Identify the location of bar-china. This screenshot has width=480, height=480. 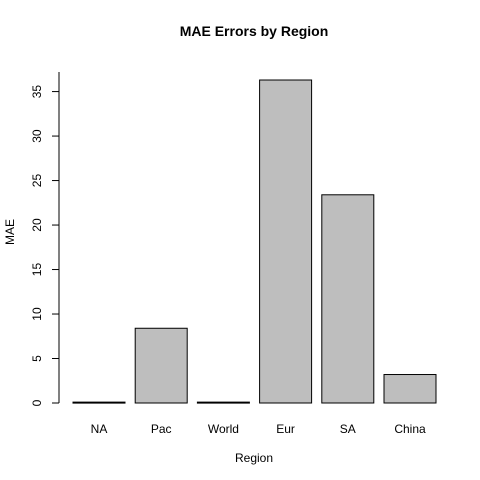
(410, 389).